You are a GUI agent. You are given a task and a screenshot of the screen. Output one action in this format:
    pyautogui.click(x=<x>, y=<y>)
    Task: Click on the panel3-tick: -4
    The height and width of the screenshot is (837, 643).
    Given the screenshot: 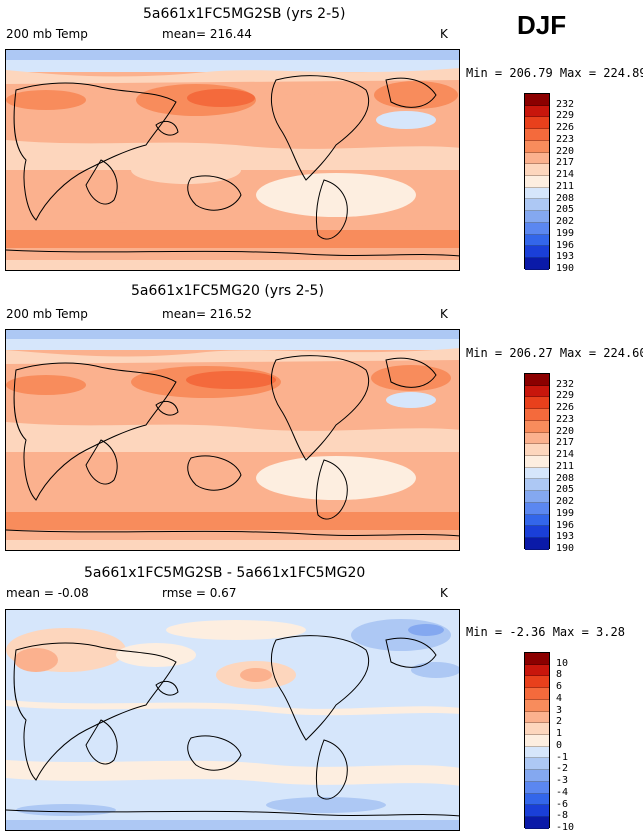 What is the action you would take?
    pyautogui.click(x=562, y=792)
    